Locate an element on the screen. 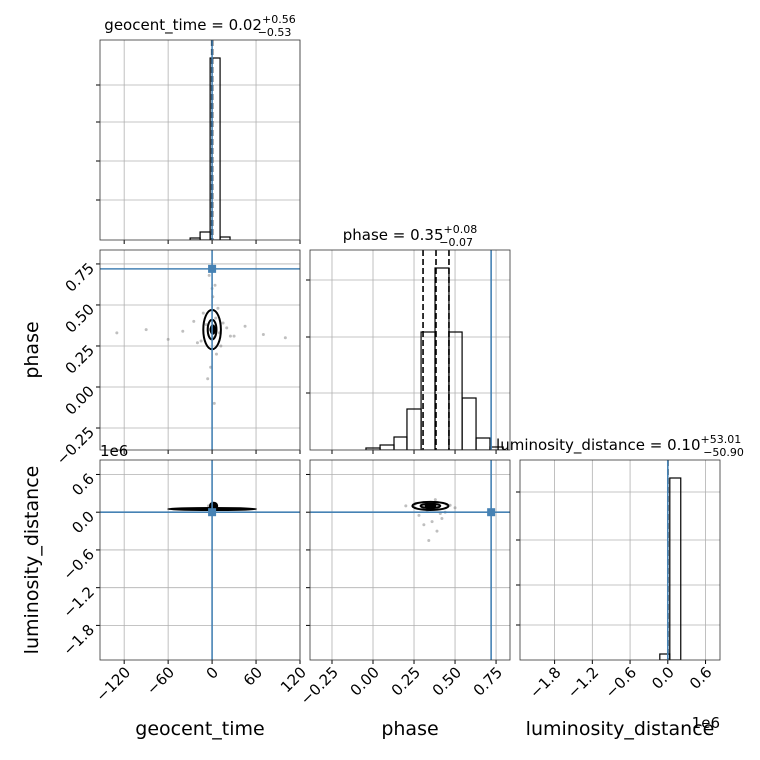 The height and width of the screenshot is (760, 760). x-tick-label: 0.6 is located at coordinates (701, 678).